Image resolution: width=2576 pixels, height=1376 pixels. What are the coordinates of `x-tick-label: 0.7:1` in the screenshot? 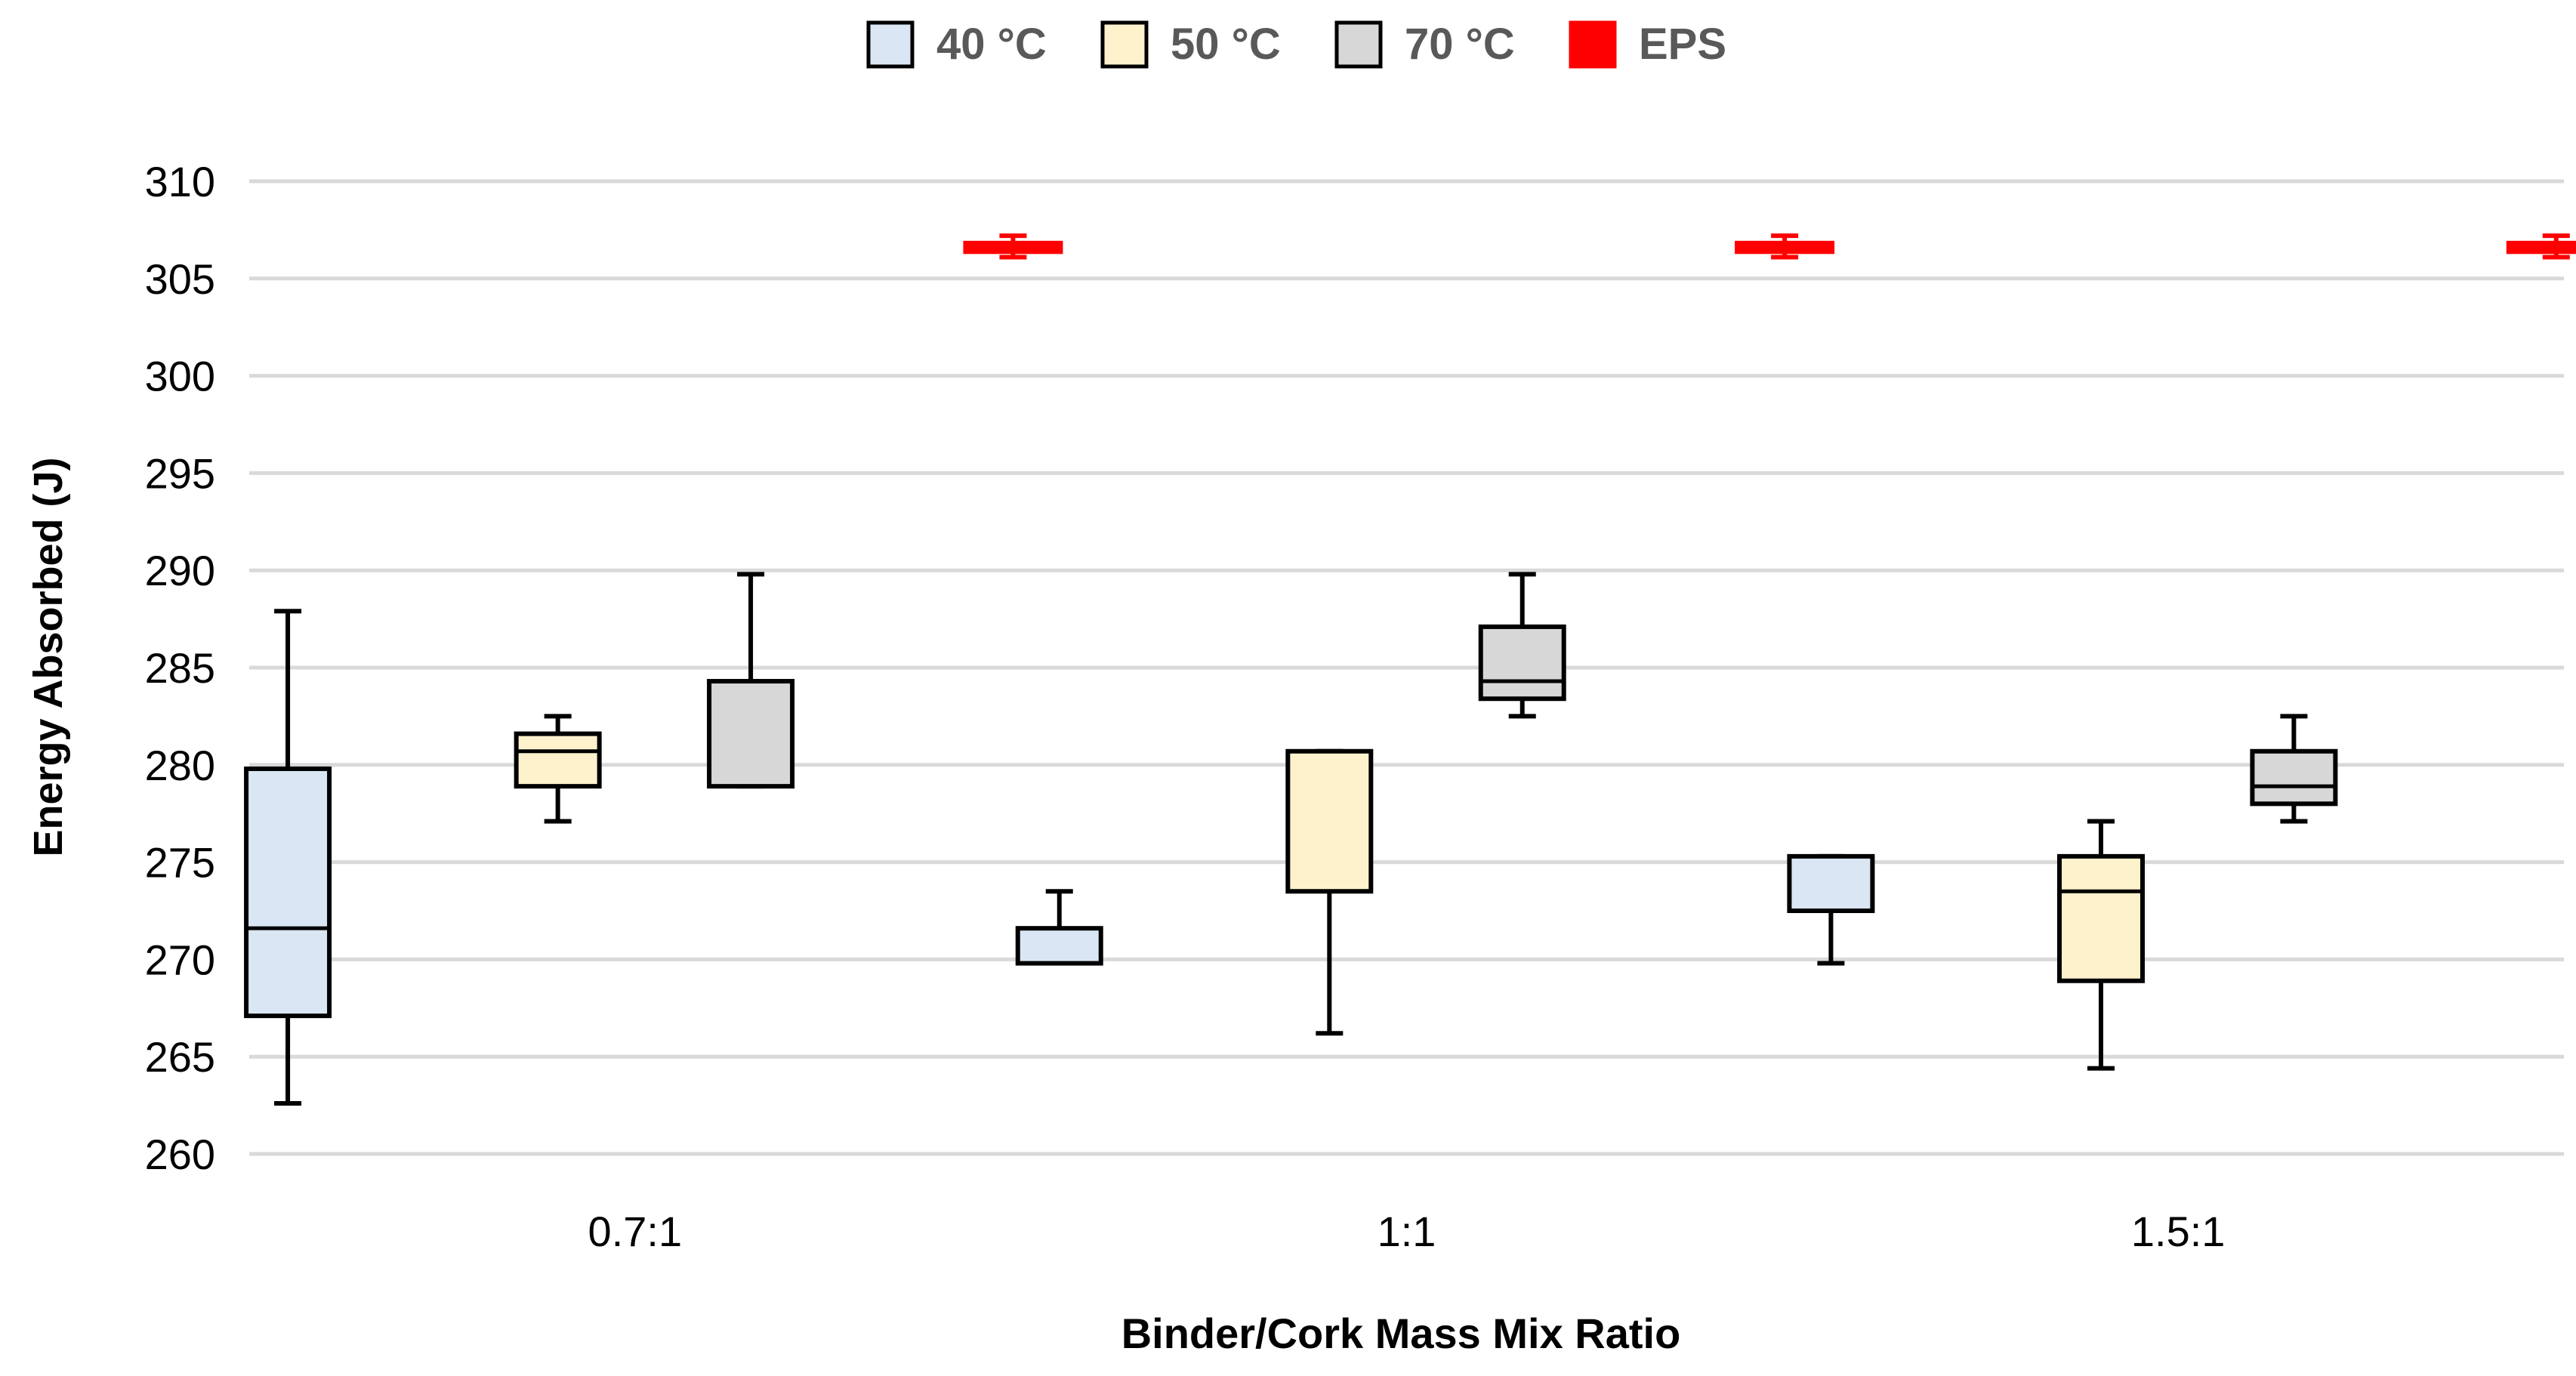 It's located at (635, 1231).